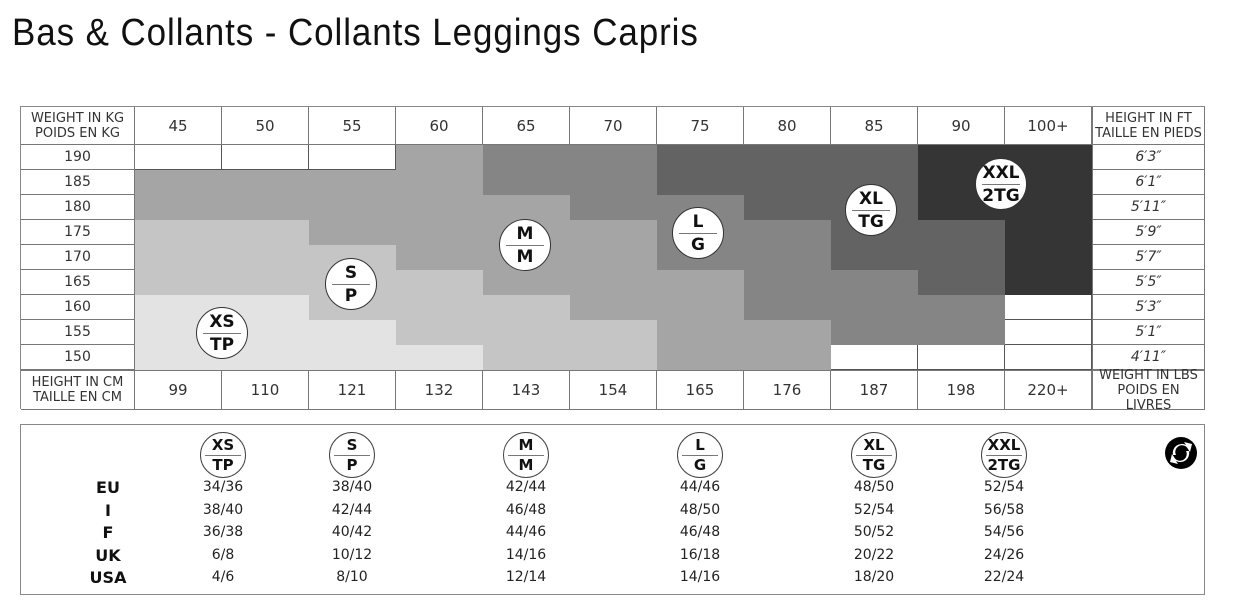 This screenshot has width=1237, height=615. Describe the element at coordinates (352, 390) in the screenshot. I see `weight-lbs-header: 121` at that location.